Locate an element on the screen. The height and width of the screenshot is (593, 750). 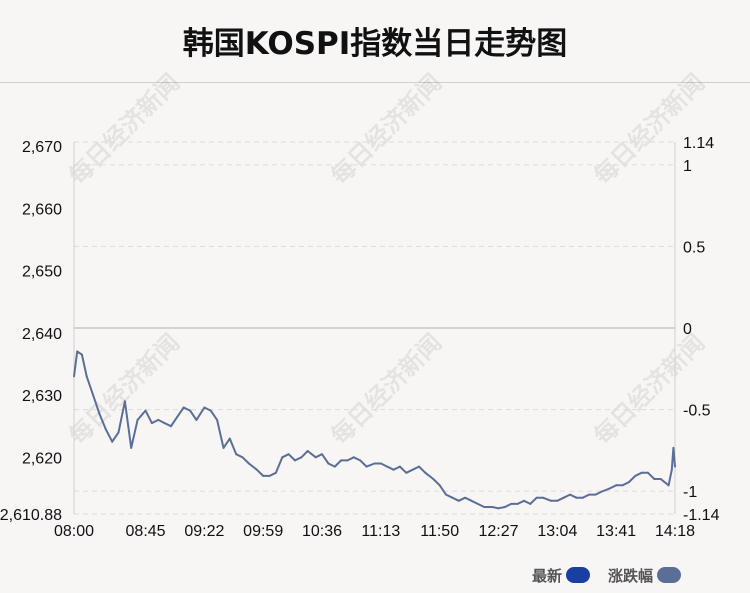
x-tick-label: 11:13 is located at coordinates (380, 531).